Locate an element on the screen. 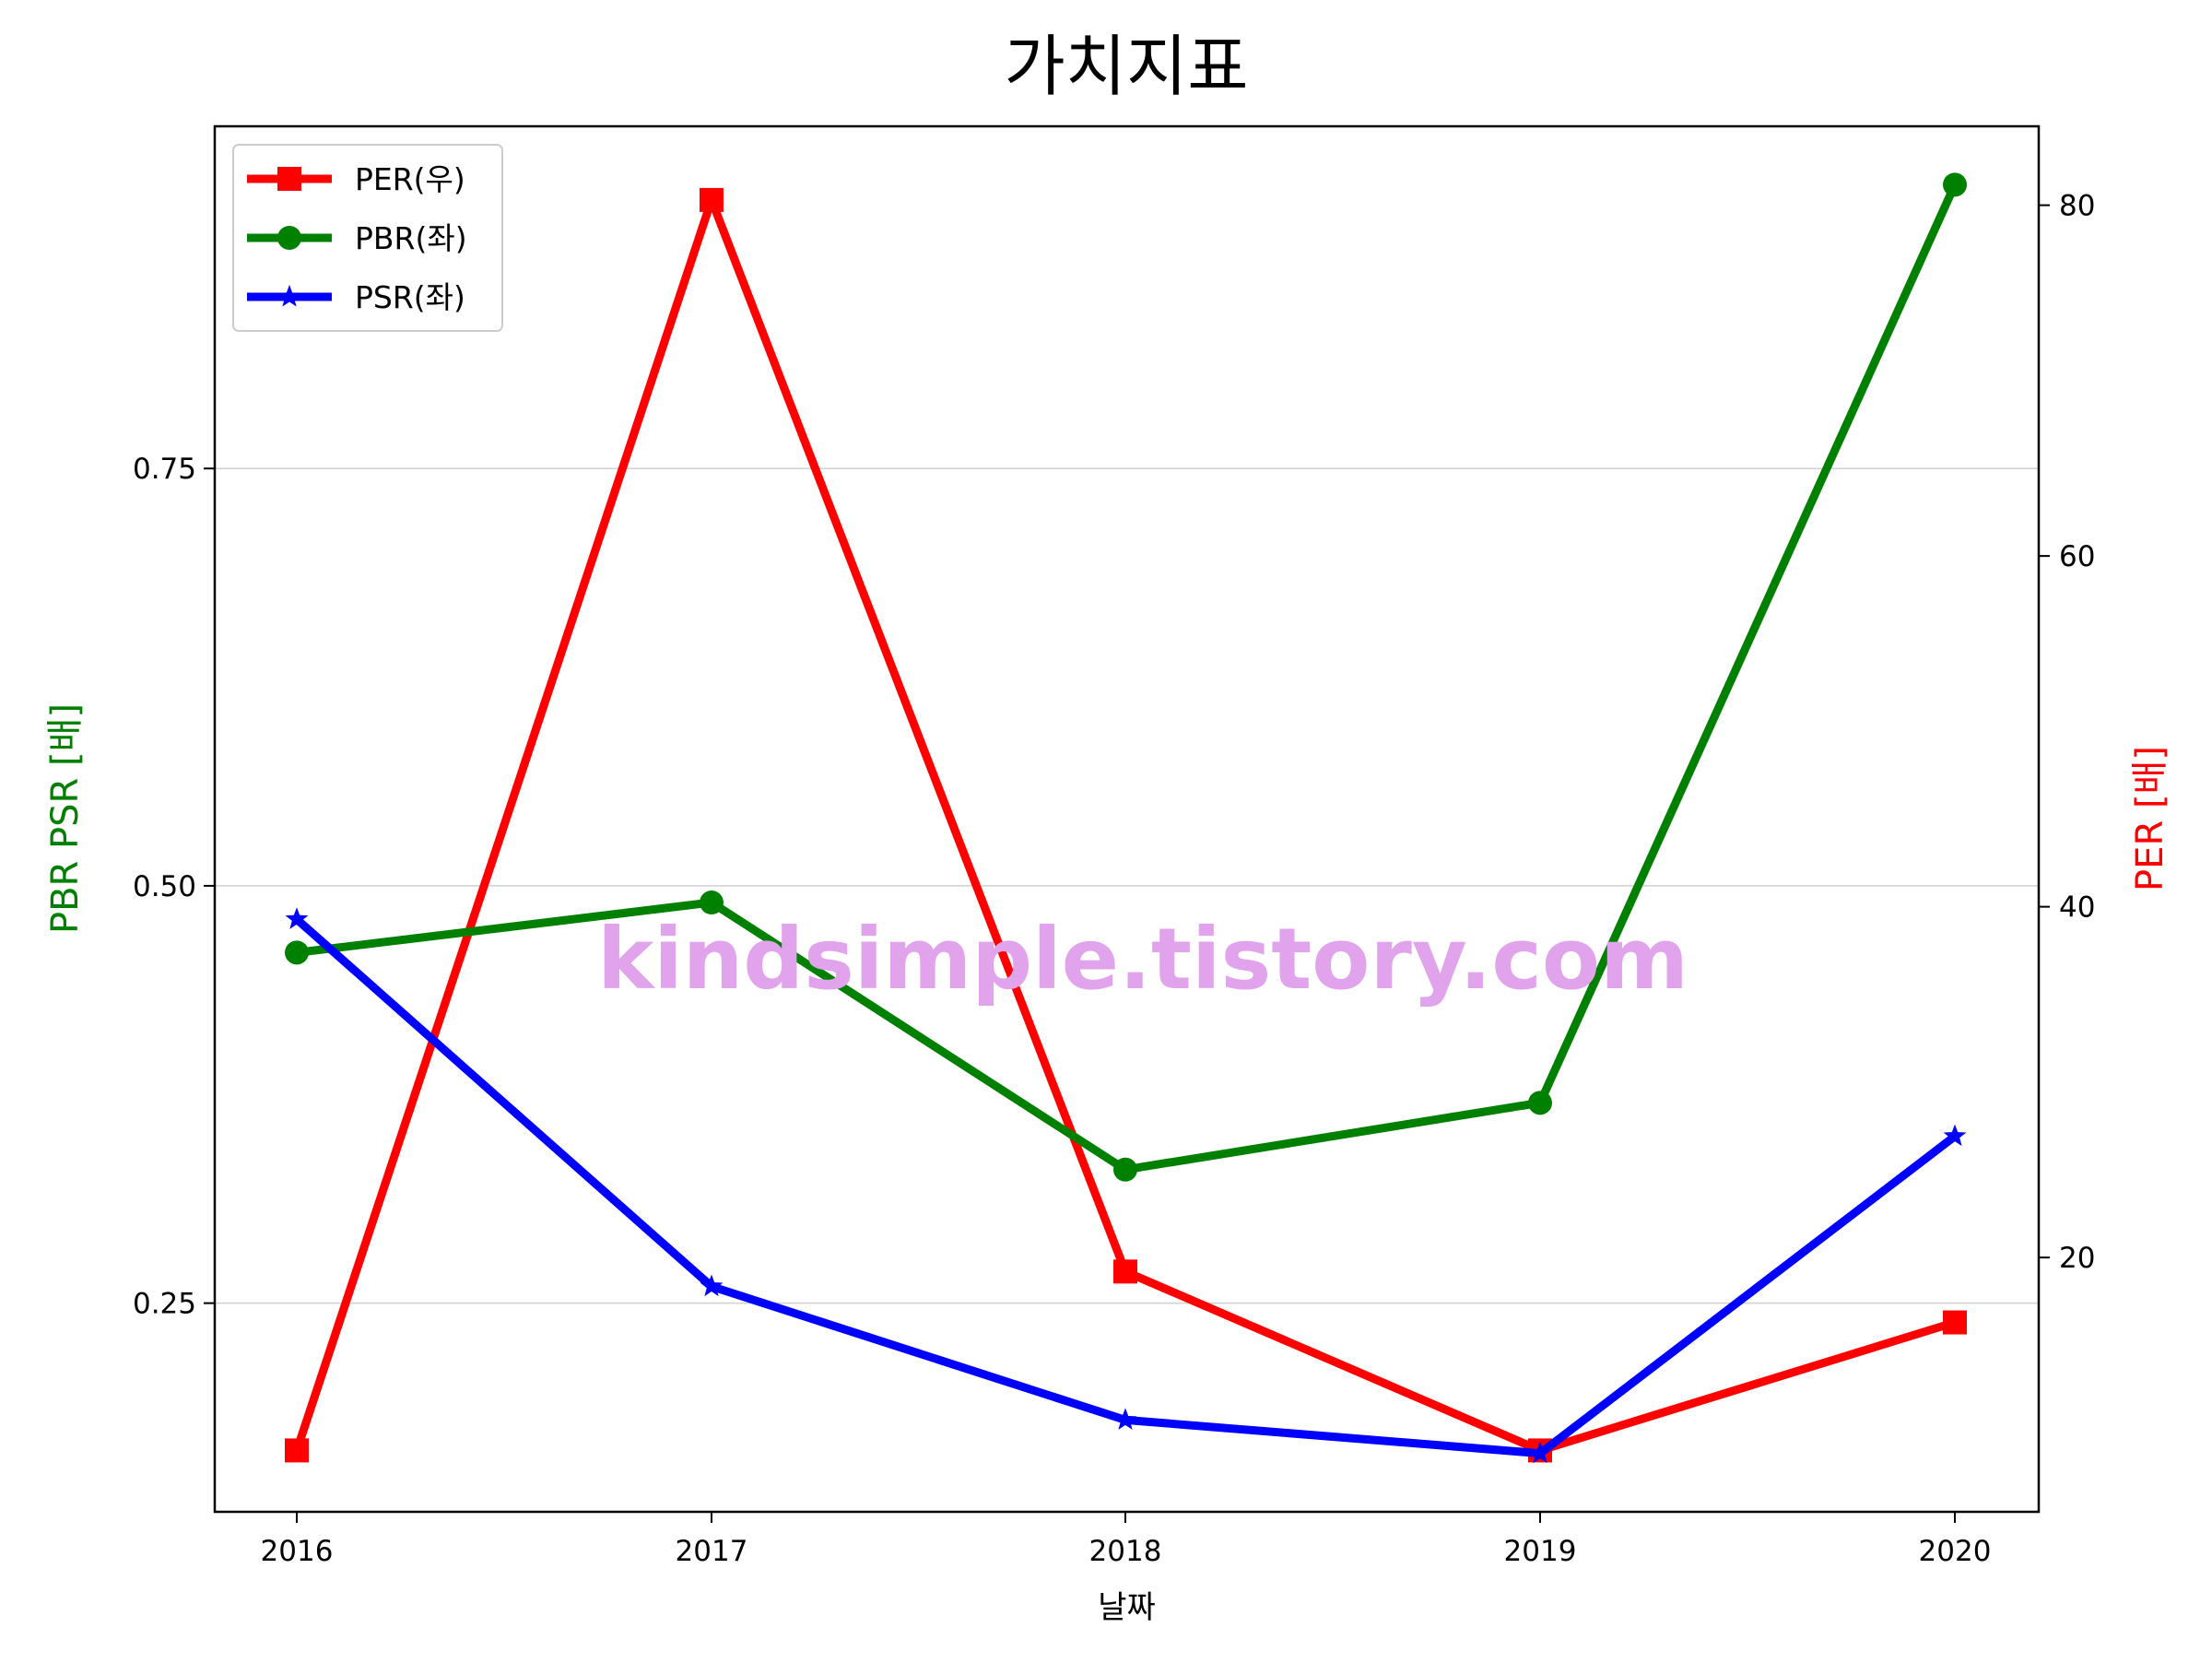 Image resolution: width=2212 pixels, height=1663 pixels. right-axis-tick-label: 40 is located at coordinates (2077, 908).